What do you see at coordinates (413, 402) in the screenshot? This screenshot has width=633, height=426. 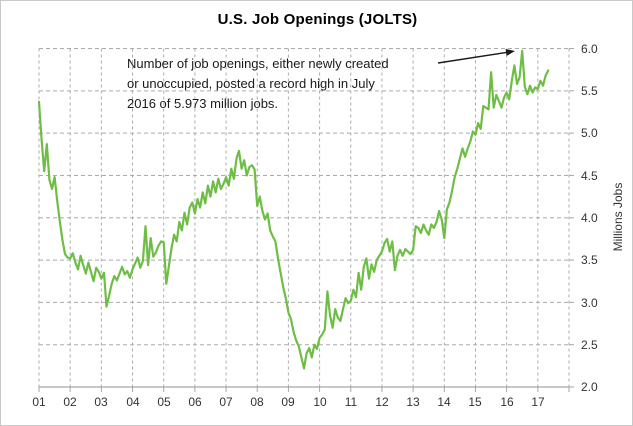 I see `x-tick-label: 13` at bounding box center [413, 402].